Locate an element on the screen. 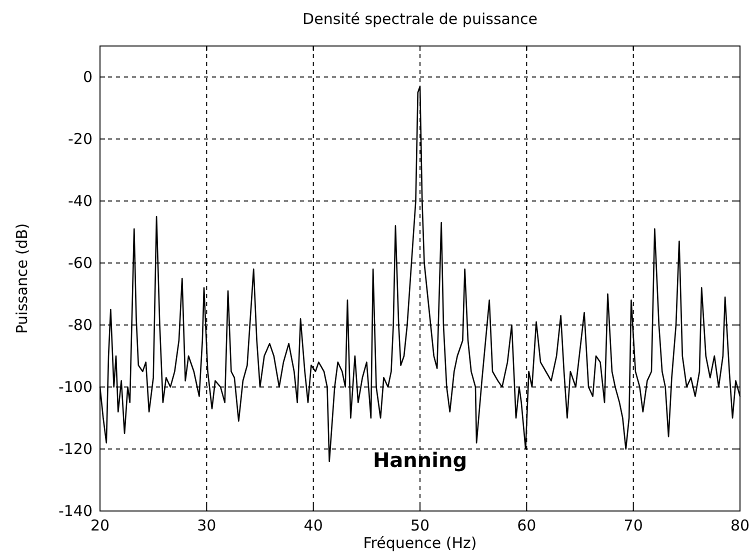 Image resolution: width=752 pixels, height=554 pixels. x-tick-label: 70 is located at coordinates (633, 525).